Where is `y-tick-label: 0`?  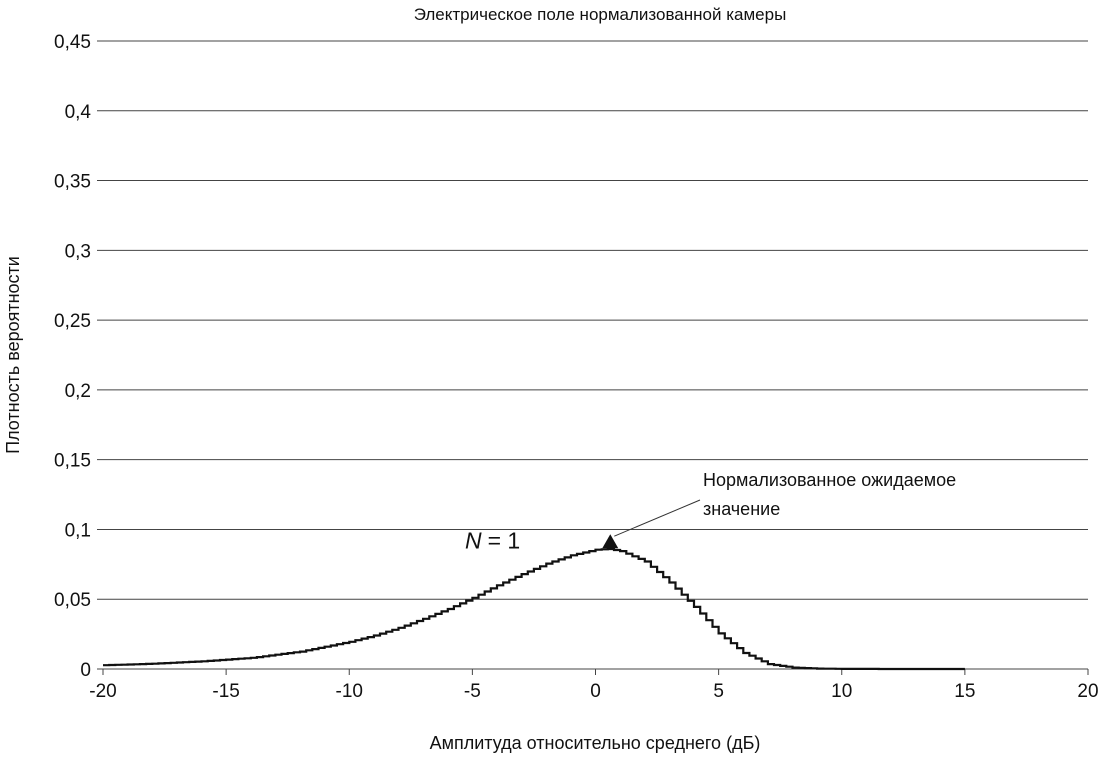 y-tick-label: 0 is located at coordinates (85, 670).